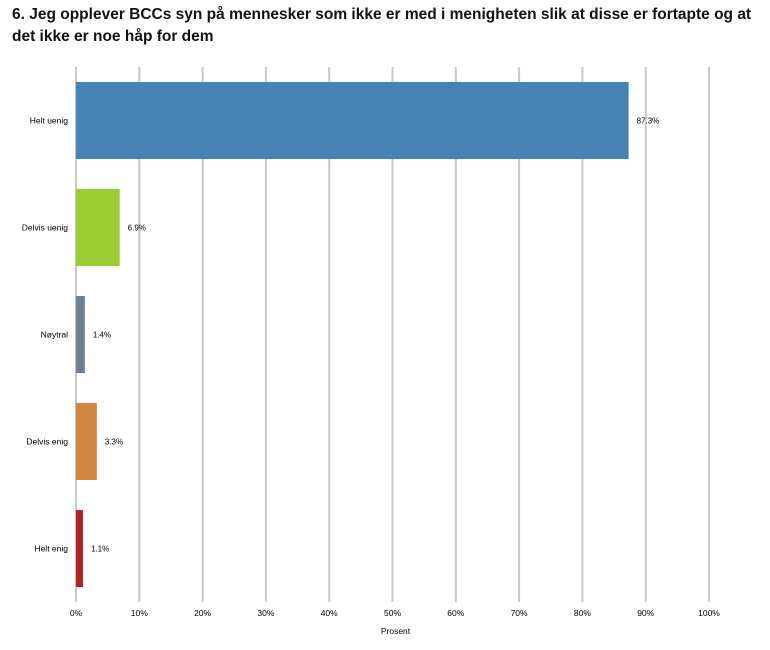 This screenshot has width=770, height=650. Describe the element at coordinates (45, 228) in the screenshot. I see `category-label: Delvis uenig` at that location.